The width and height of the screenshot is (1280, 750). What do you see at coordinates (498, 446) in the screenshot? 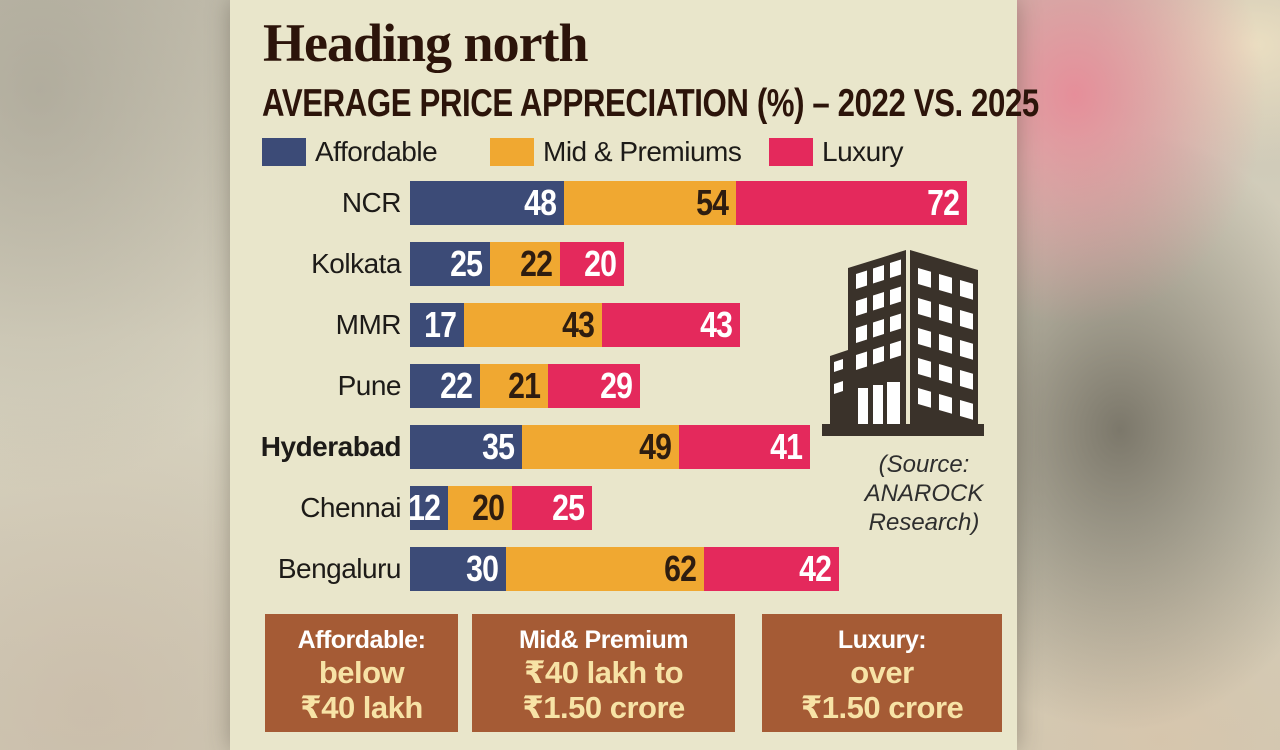
I see `bar-value: 35` at bounding box center [498, 446].